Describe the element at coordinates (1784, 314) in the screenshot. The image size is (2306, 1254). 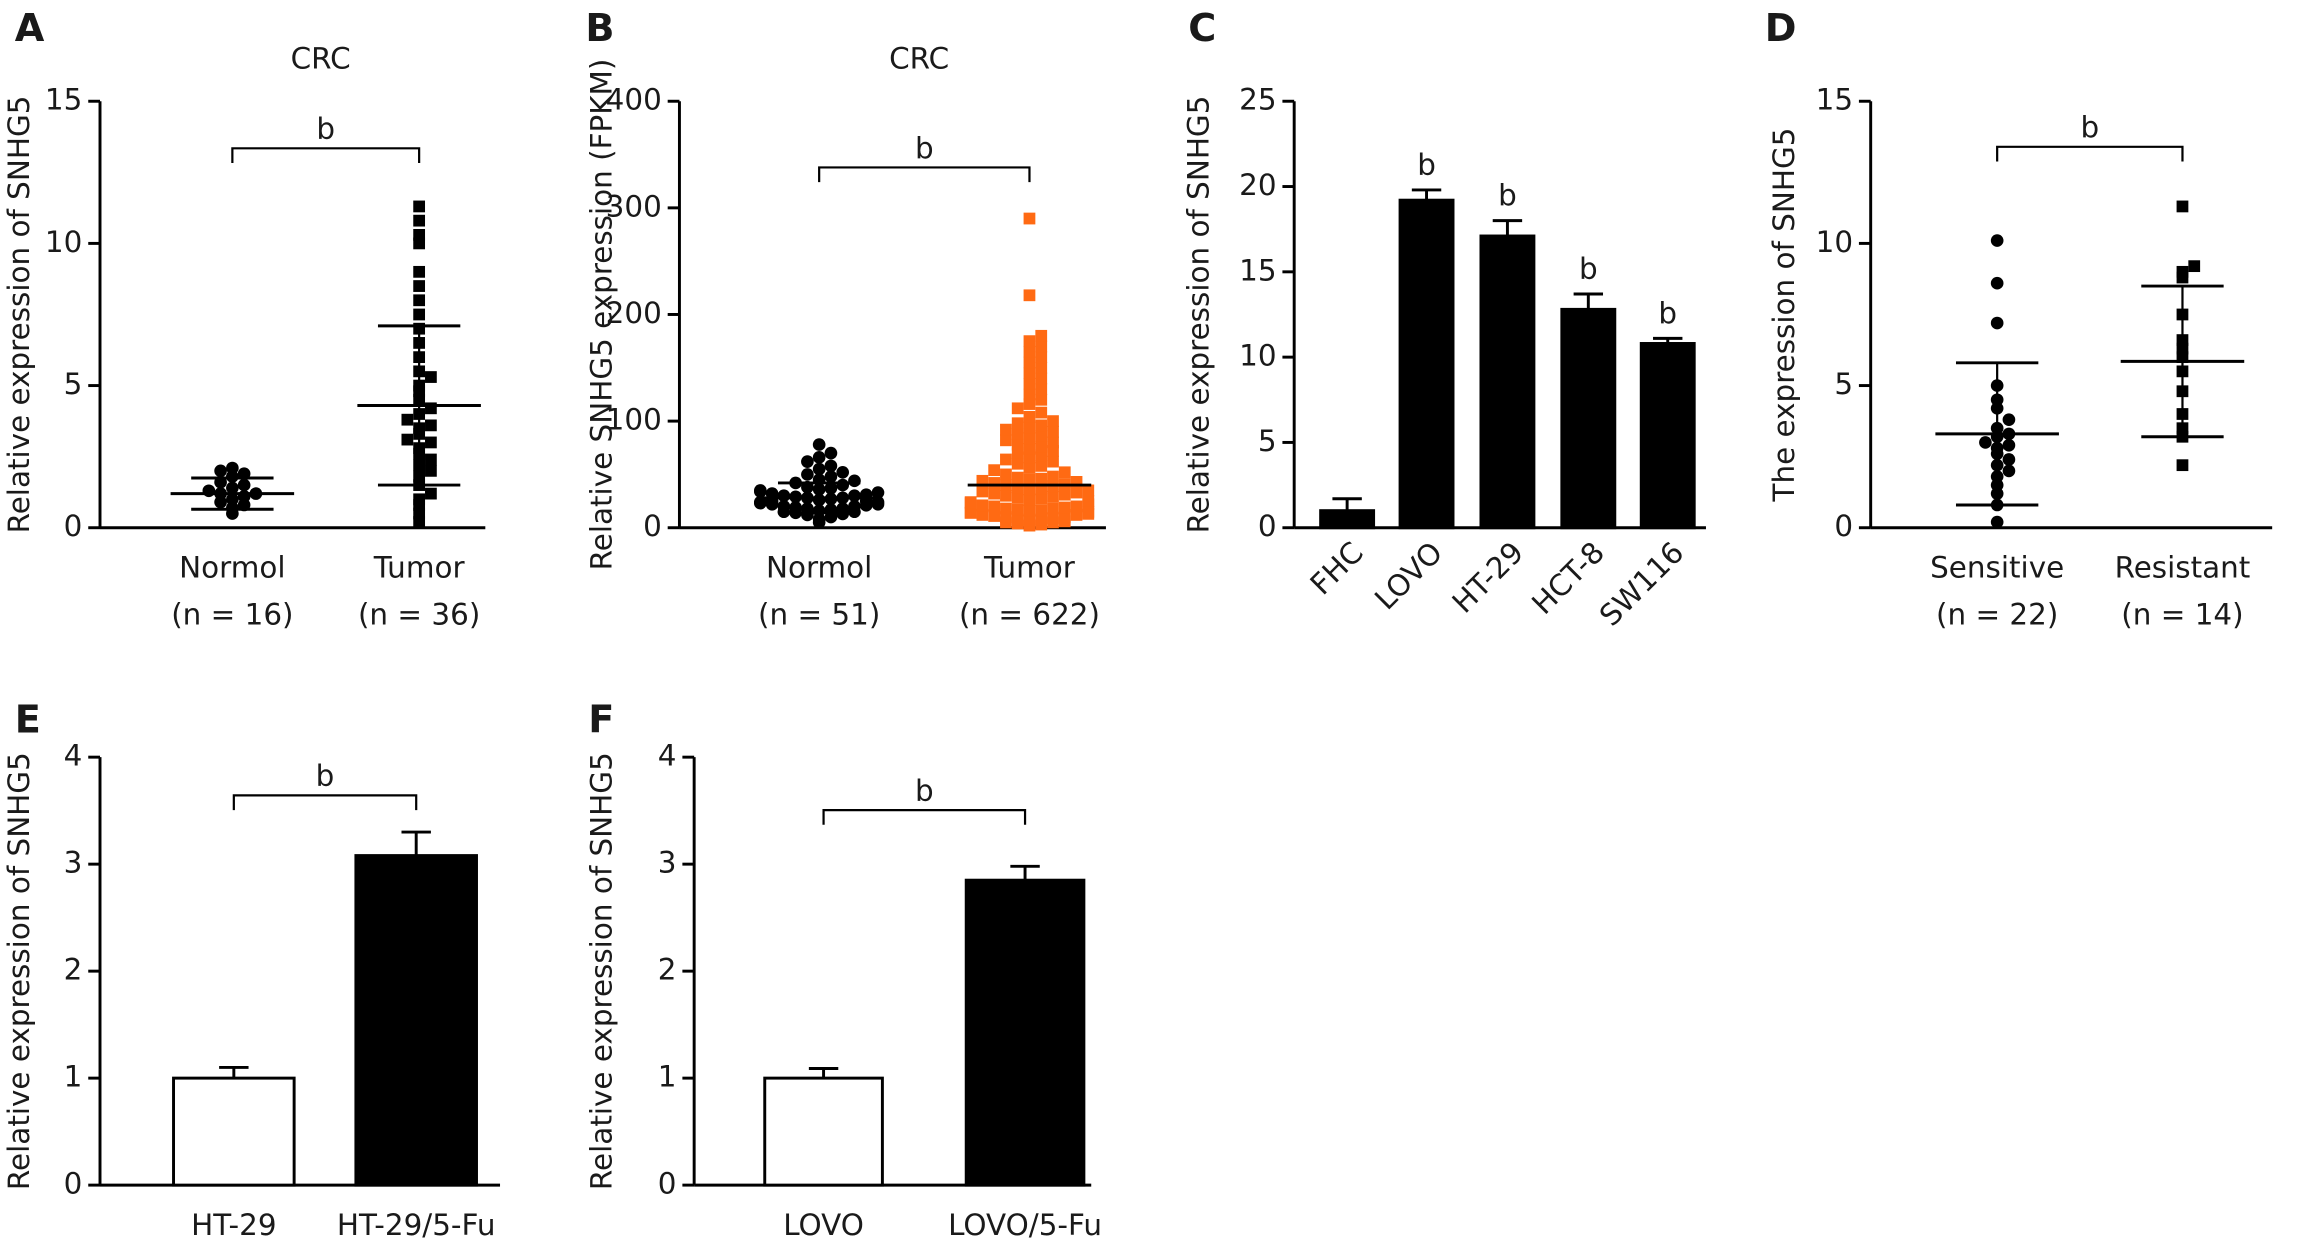
I see `y-axis-label: The expression of SNHG5` at that location.